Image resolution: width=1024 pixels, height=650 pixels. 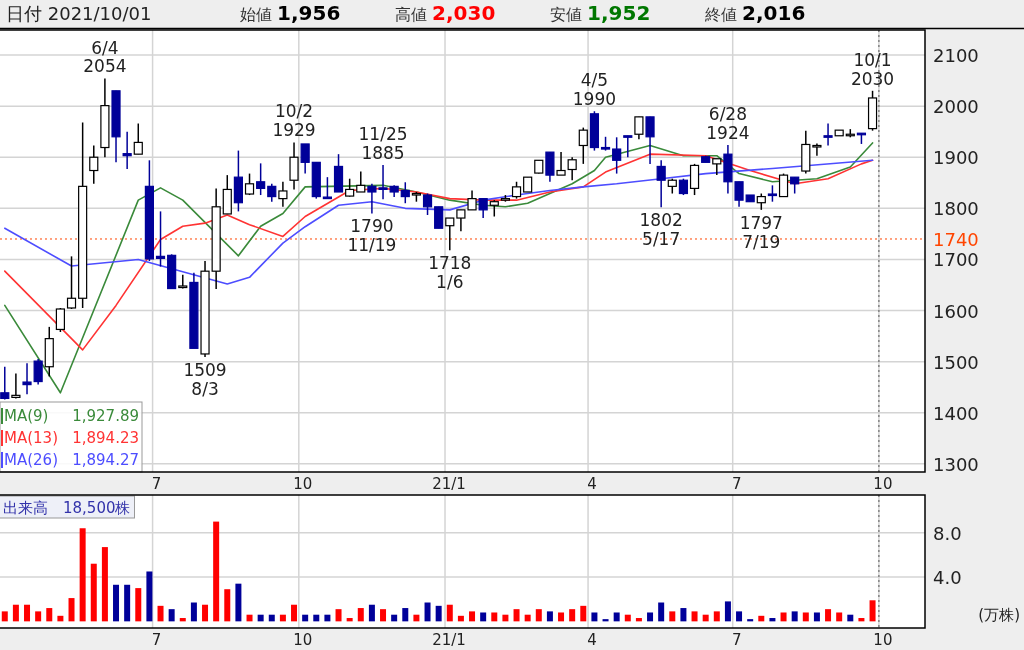 What do you see at coordinates (956, 158) in the screenshot?
I see `y-tick-label: 1900` at bounding box center [956, 158].